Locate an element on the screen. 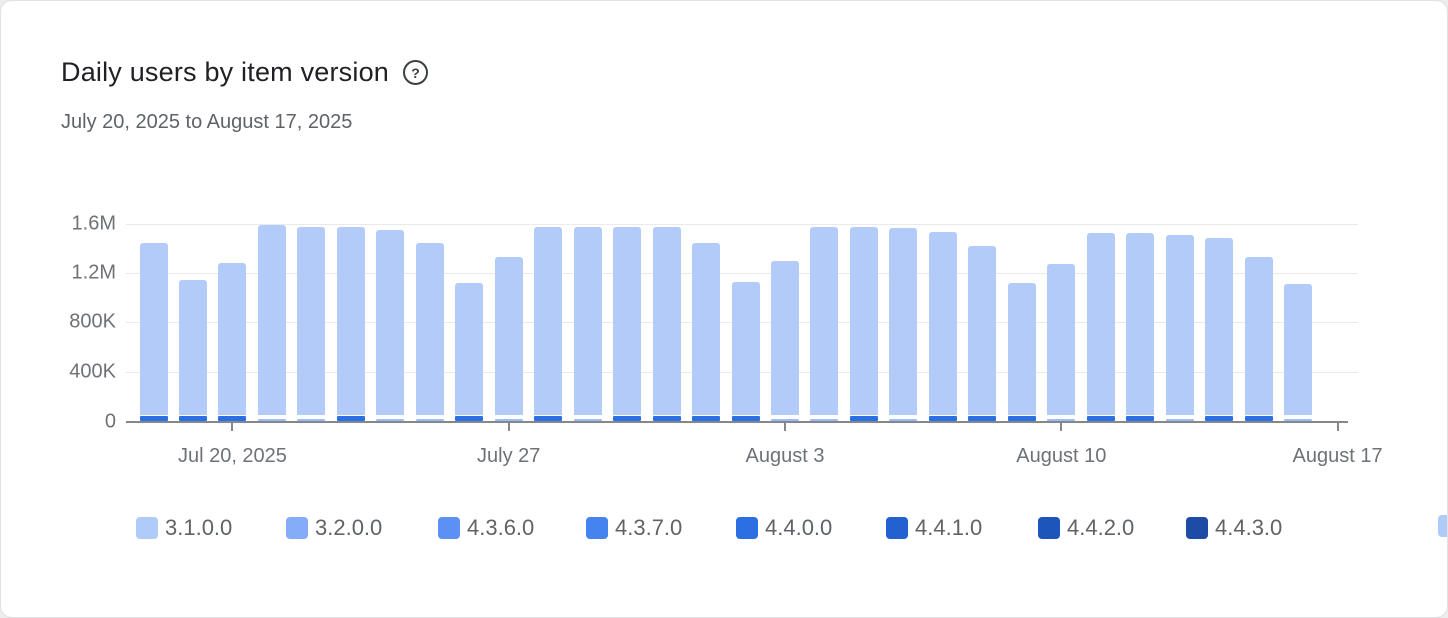 The height and width of the screenshot is (618, 1448). legend-item: 4.3.6.0 is located at coordinates (486, 528).